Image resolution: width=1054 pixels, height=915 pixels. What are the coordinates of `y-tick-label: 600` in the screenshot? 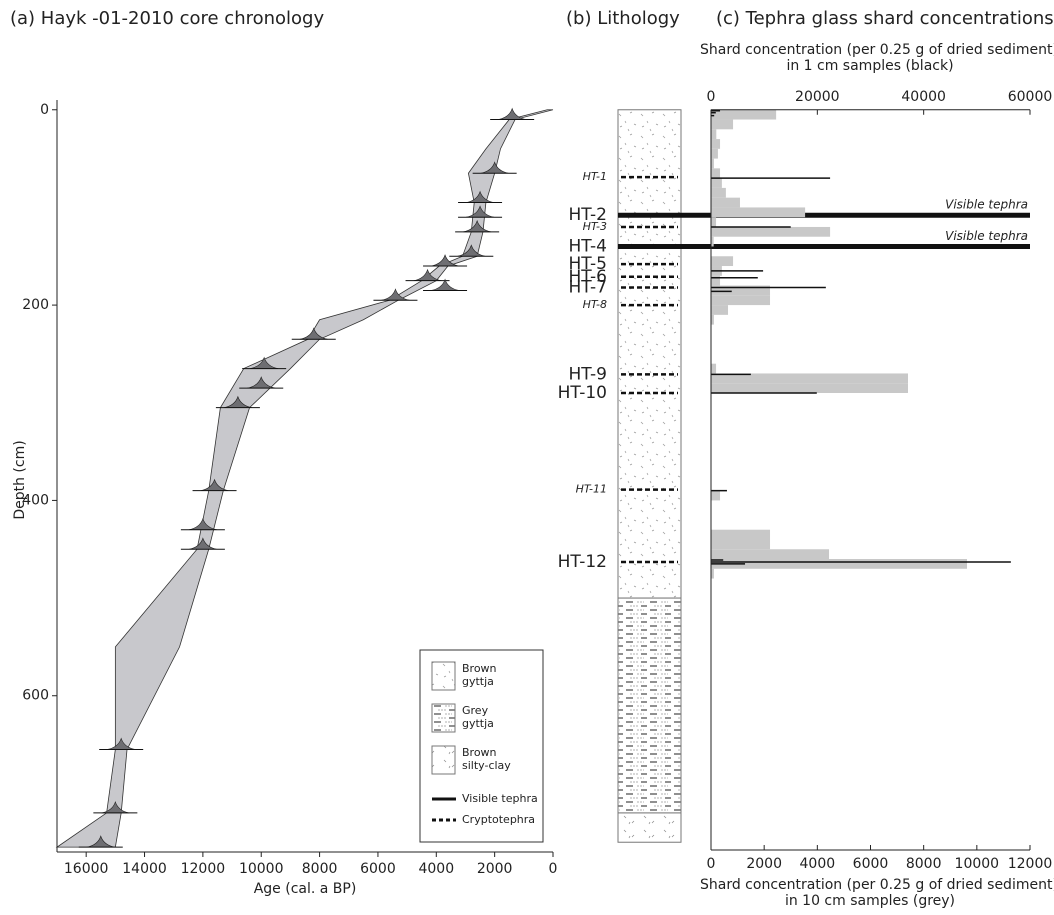 It's located at (35, 696).